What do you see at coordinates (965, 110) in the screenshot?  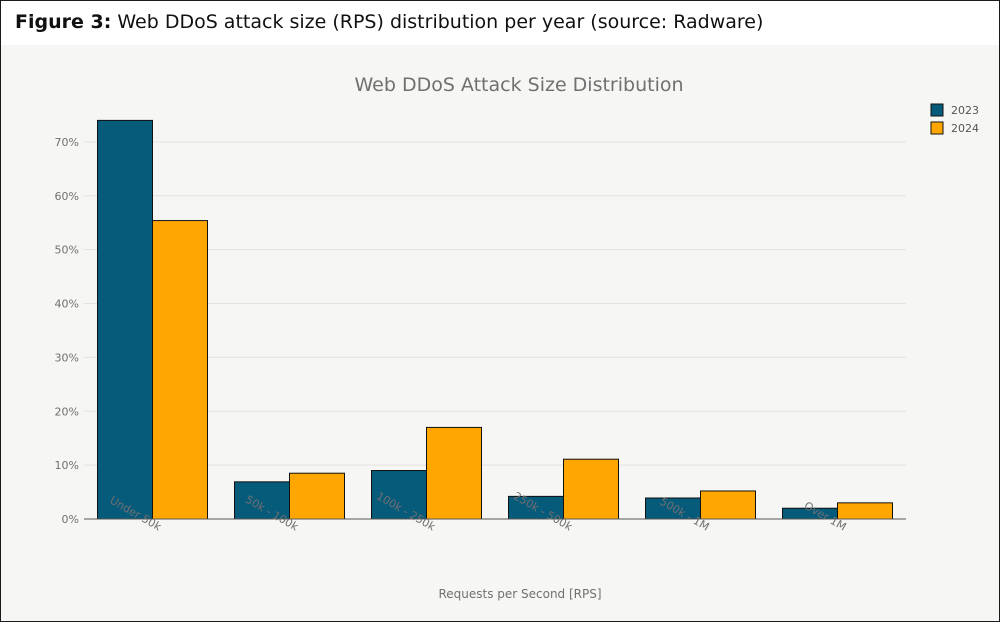 I see `legend-label: 2023` at bounding box center [965, 110].